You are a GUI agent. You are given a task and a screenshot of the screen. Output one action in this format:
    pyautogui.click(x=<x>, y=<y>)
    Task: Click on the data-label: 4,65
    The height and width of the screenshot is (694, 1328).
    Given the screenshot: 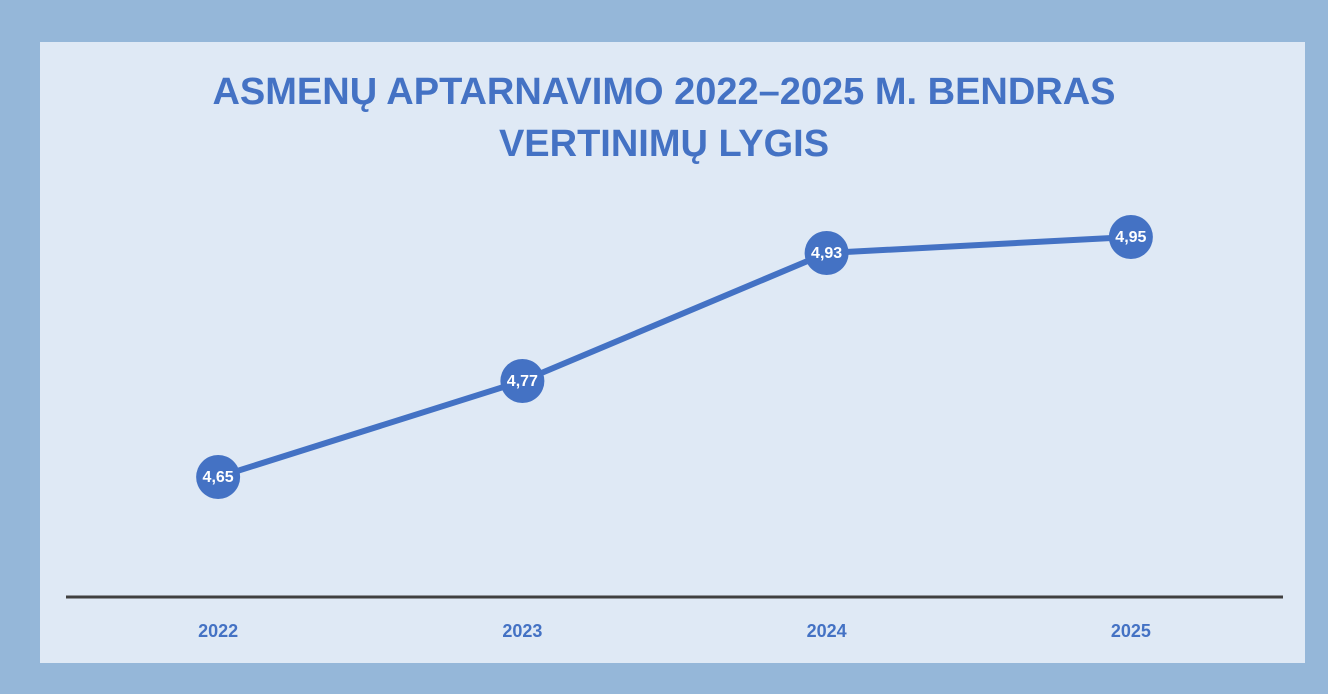 What is the action you would take?
    pyautogui.click(x=218, y=477)
    